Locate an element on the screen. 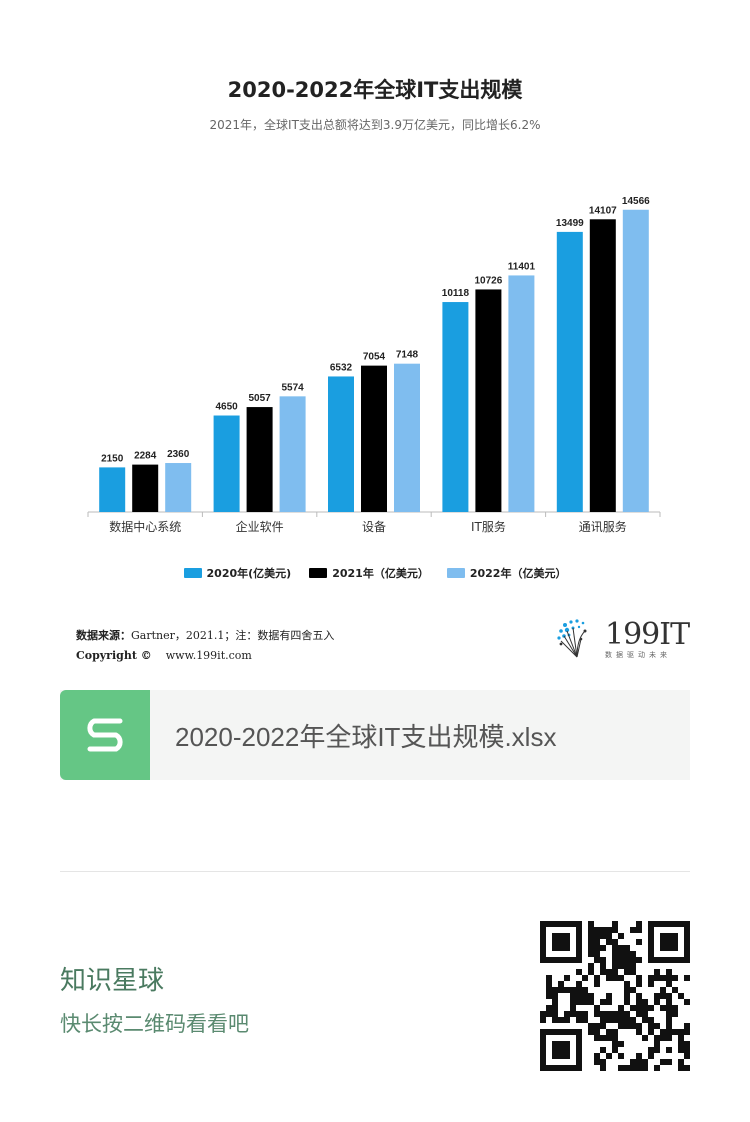 This screenshot has height=1122, width=750. file-attachment-card: 2020-2022年全球IT支出规模.xlsx is located at coordinates (375, 735).